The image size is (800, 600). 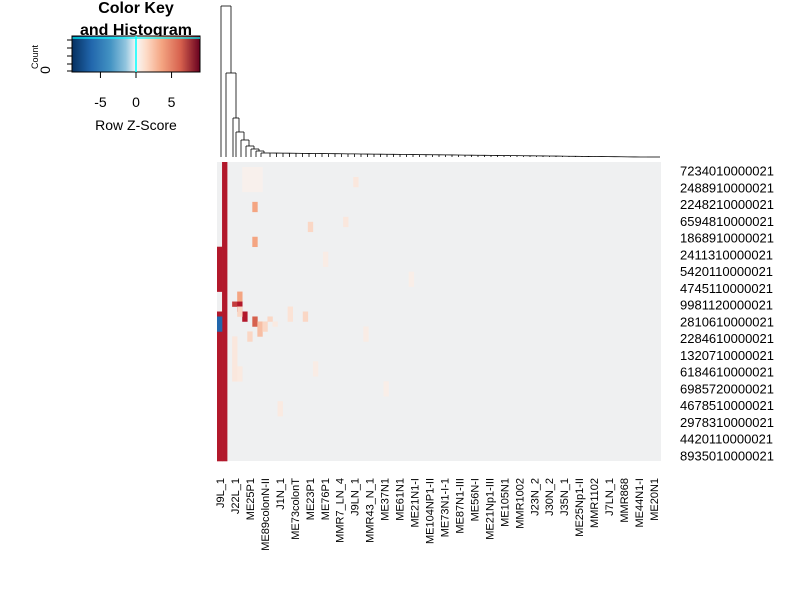 I want to click on color-key-y-tick: 0, so click(x=45, y=70).